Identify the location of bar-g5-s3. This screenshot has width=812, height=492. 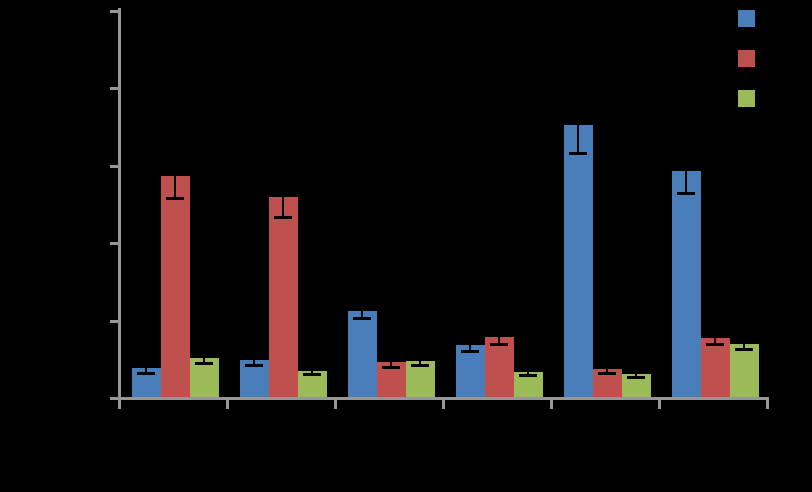
(636, 385).